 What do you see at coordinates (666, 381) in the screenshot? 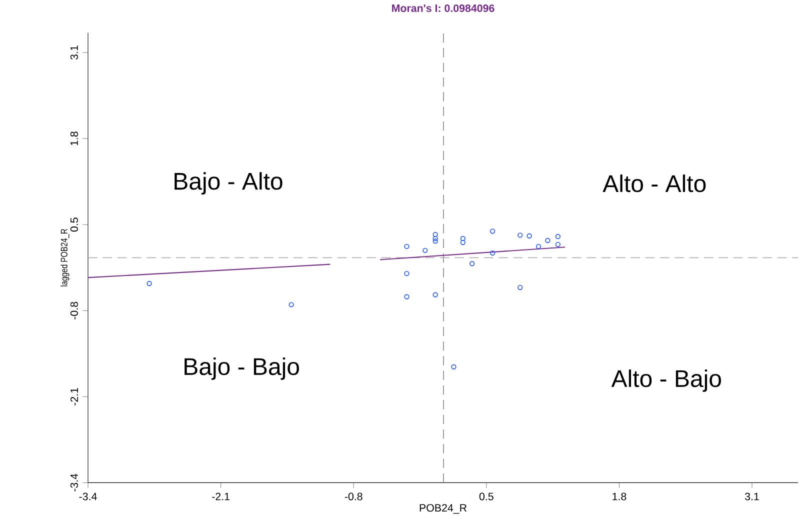
I see `annotation: Alto - Bajo` at bounding box center [666, 381].